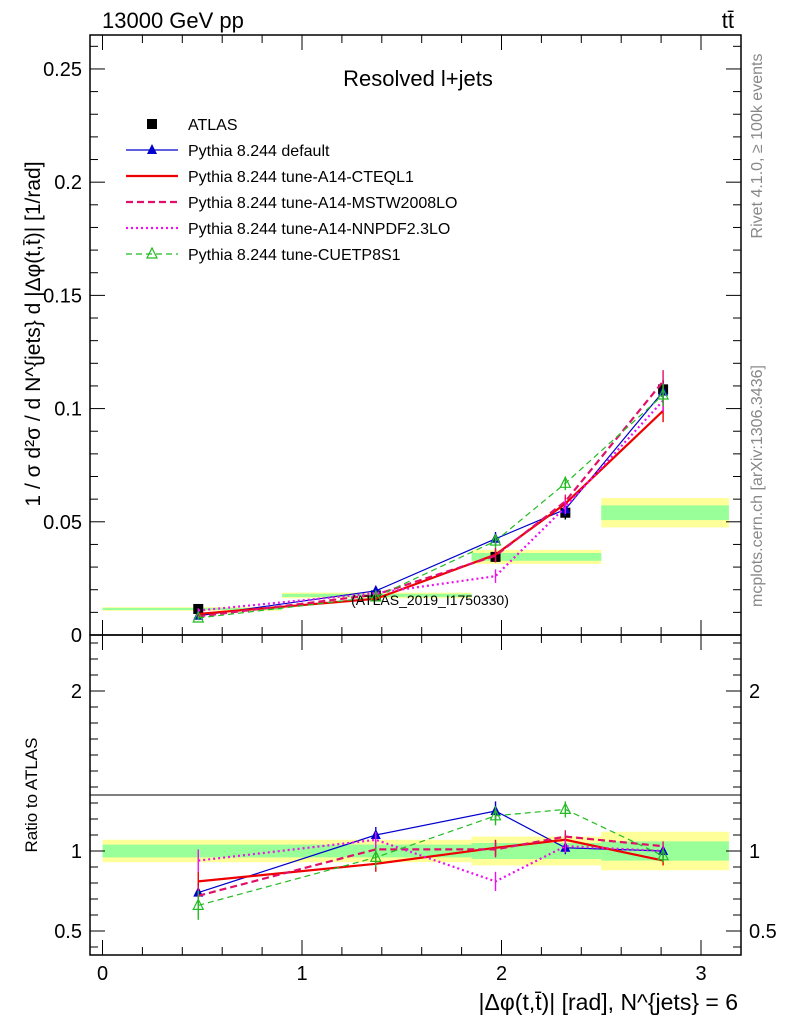 The height and width of the screenshot is (1024, 786). I want to click on x-tick-label: 0, so click(102, 974).